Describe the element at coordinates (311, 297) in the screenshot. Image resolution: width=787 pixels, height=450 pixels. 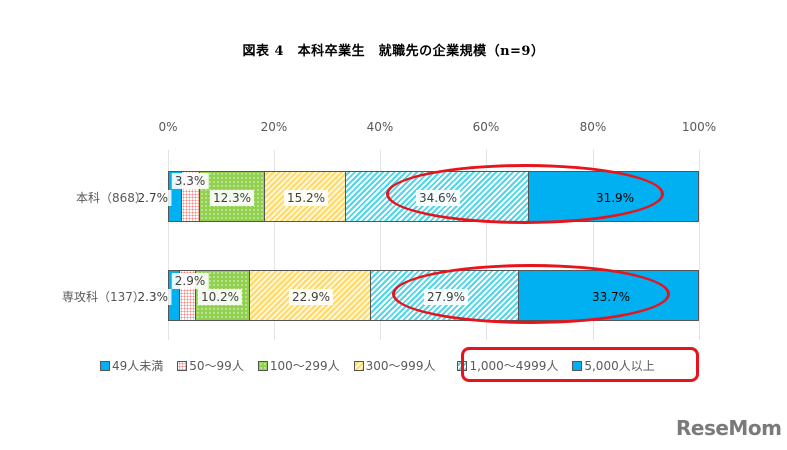
I see `data-label: 22.9%` at that location.